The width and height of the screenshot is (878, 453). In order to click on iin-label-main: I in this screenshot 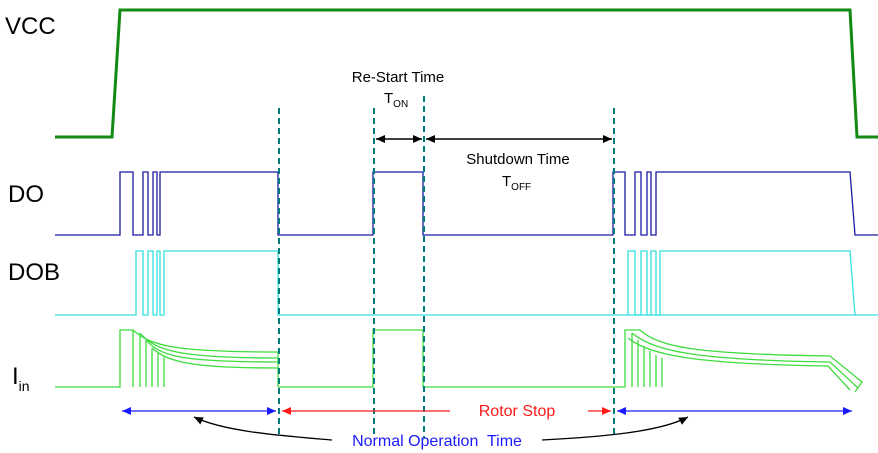, I will do `click(15, 376)`.